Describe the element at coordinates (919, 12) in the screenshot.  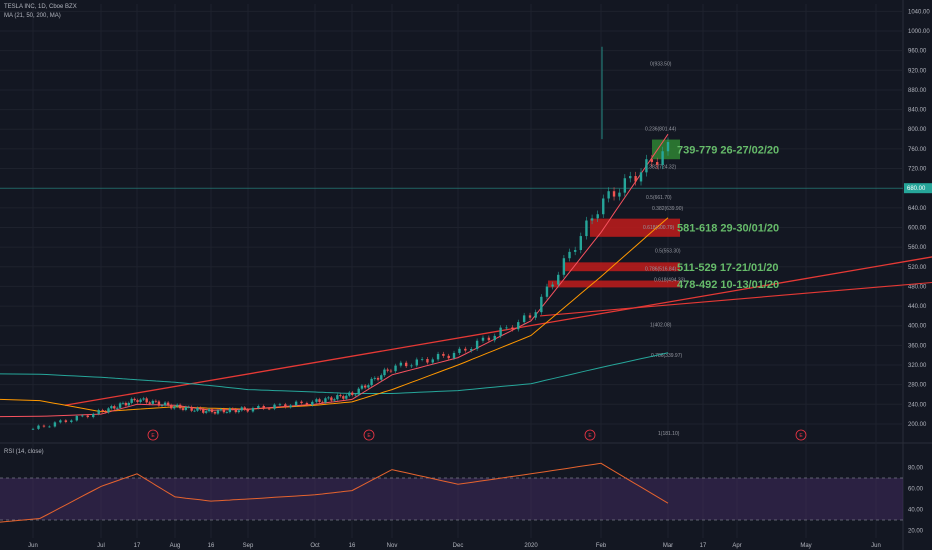
I see `price-tick-label: 1040.00` at that location.